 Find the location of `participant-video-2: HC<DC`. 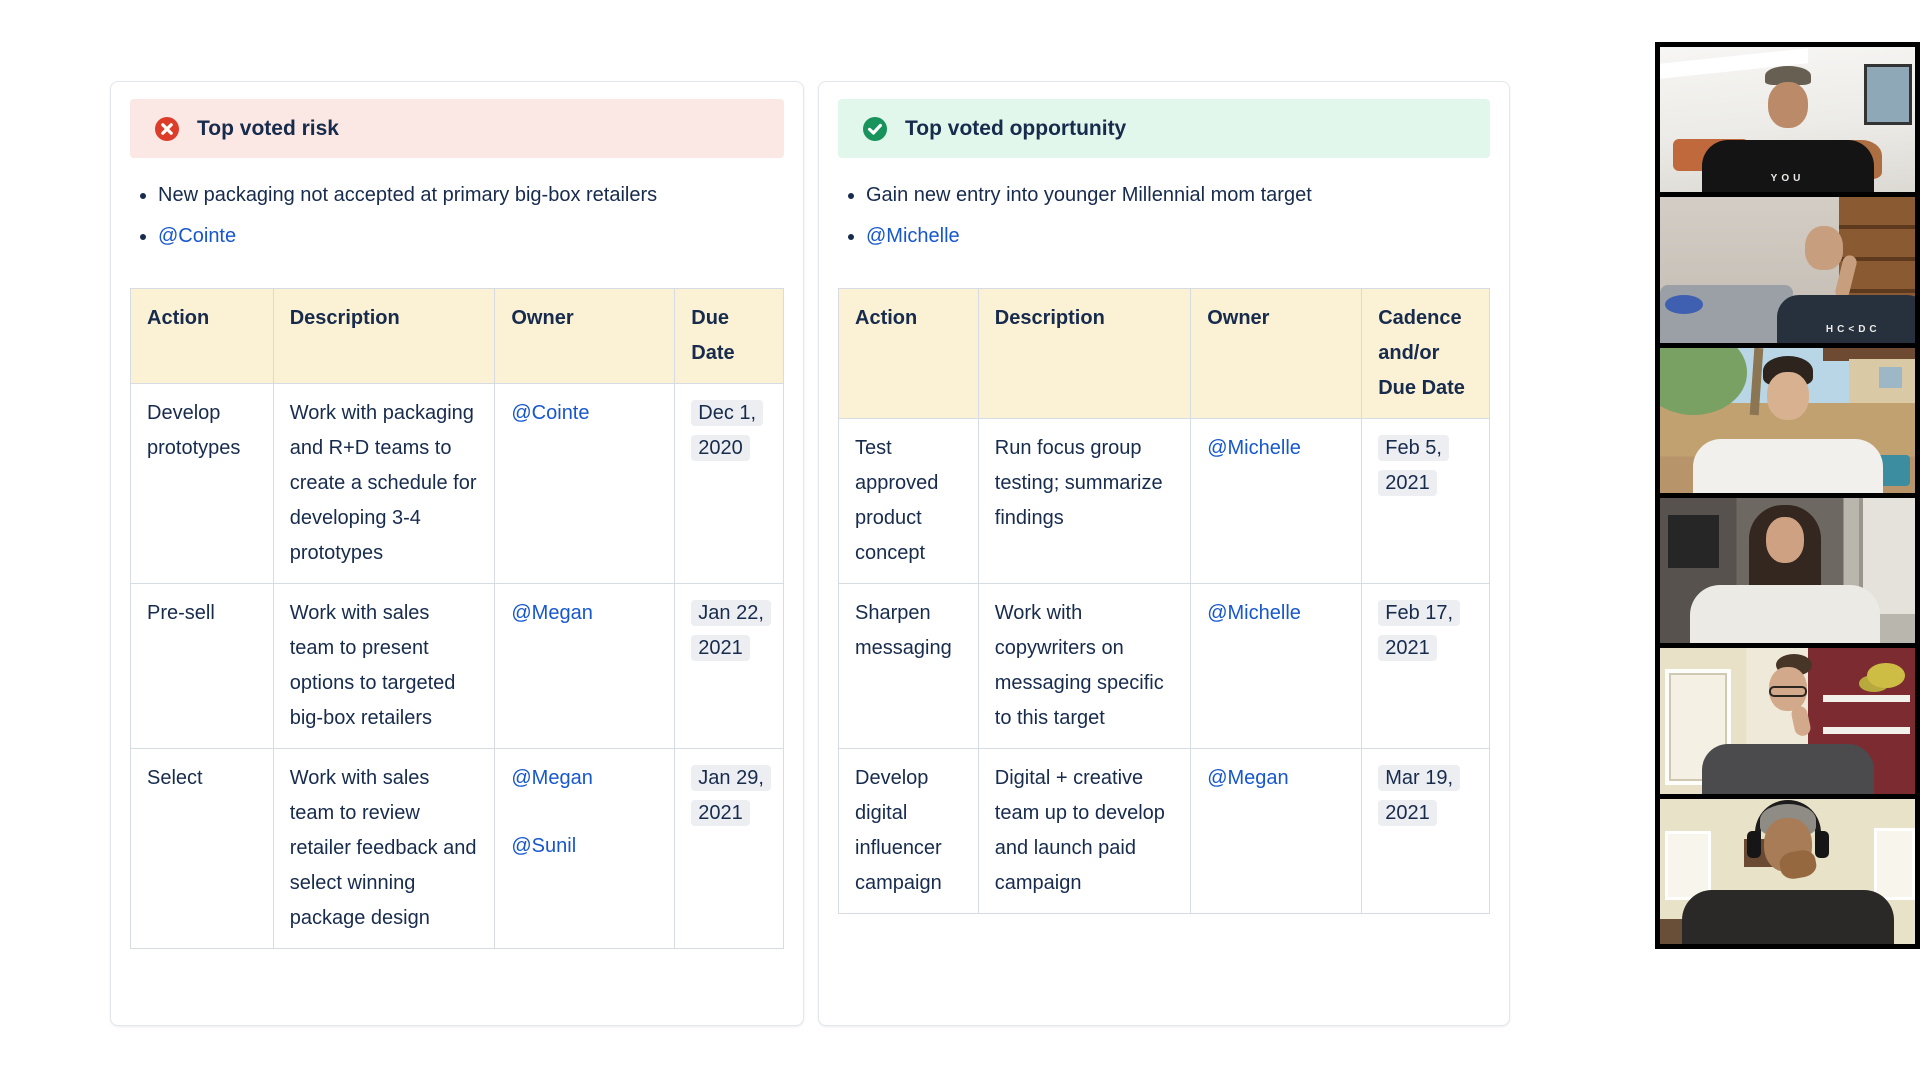

participant-video-2: HC<DC is located at coordinates (1787, 270).